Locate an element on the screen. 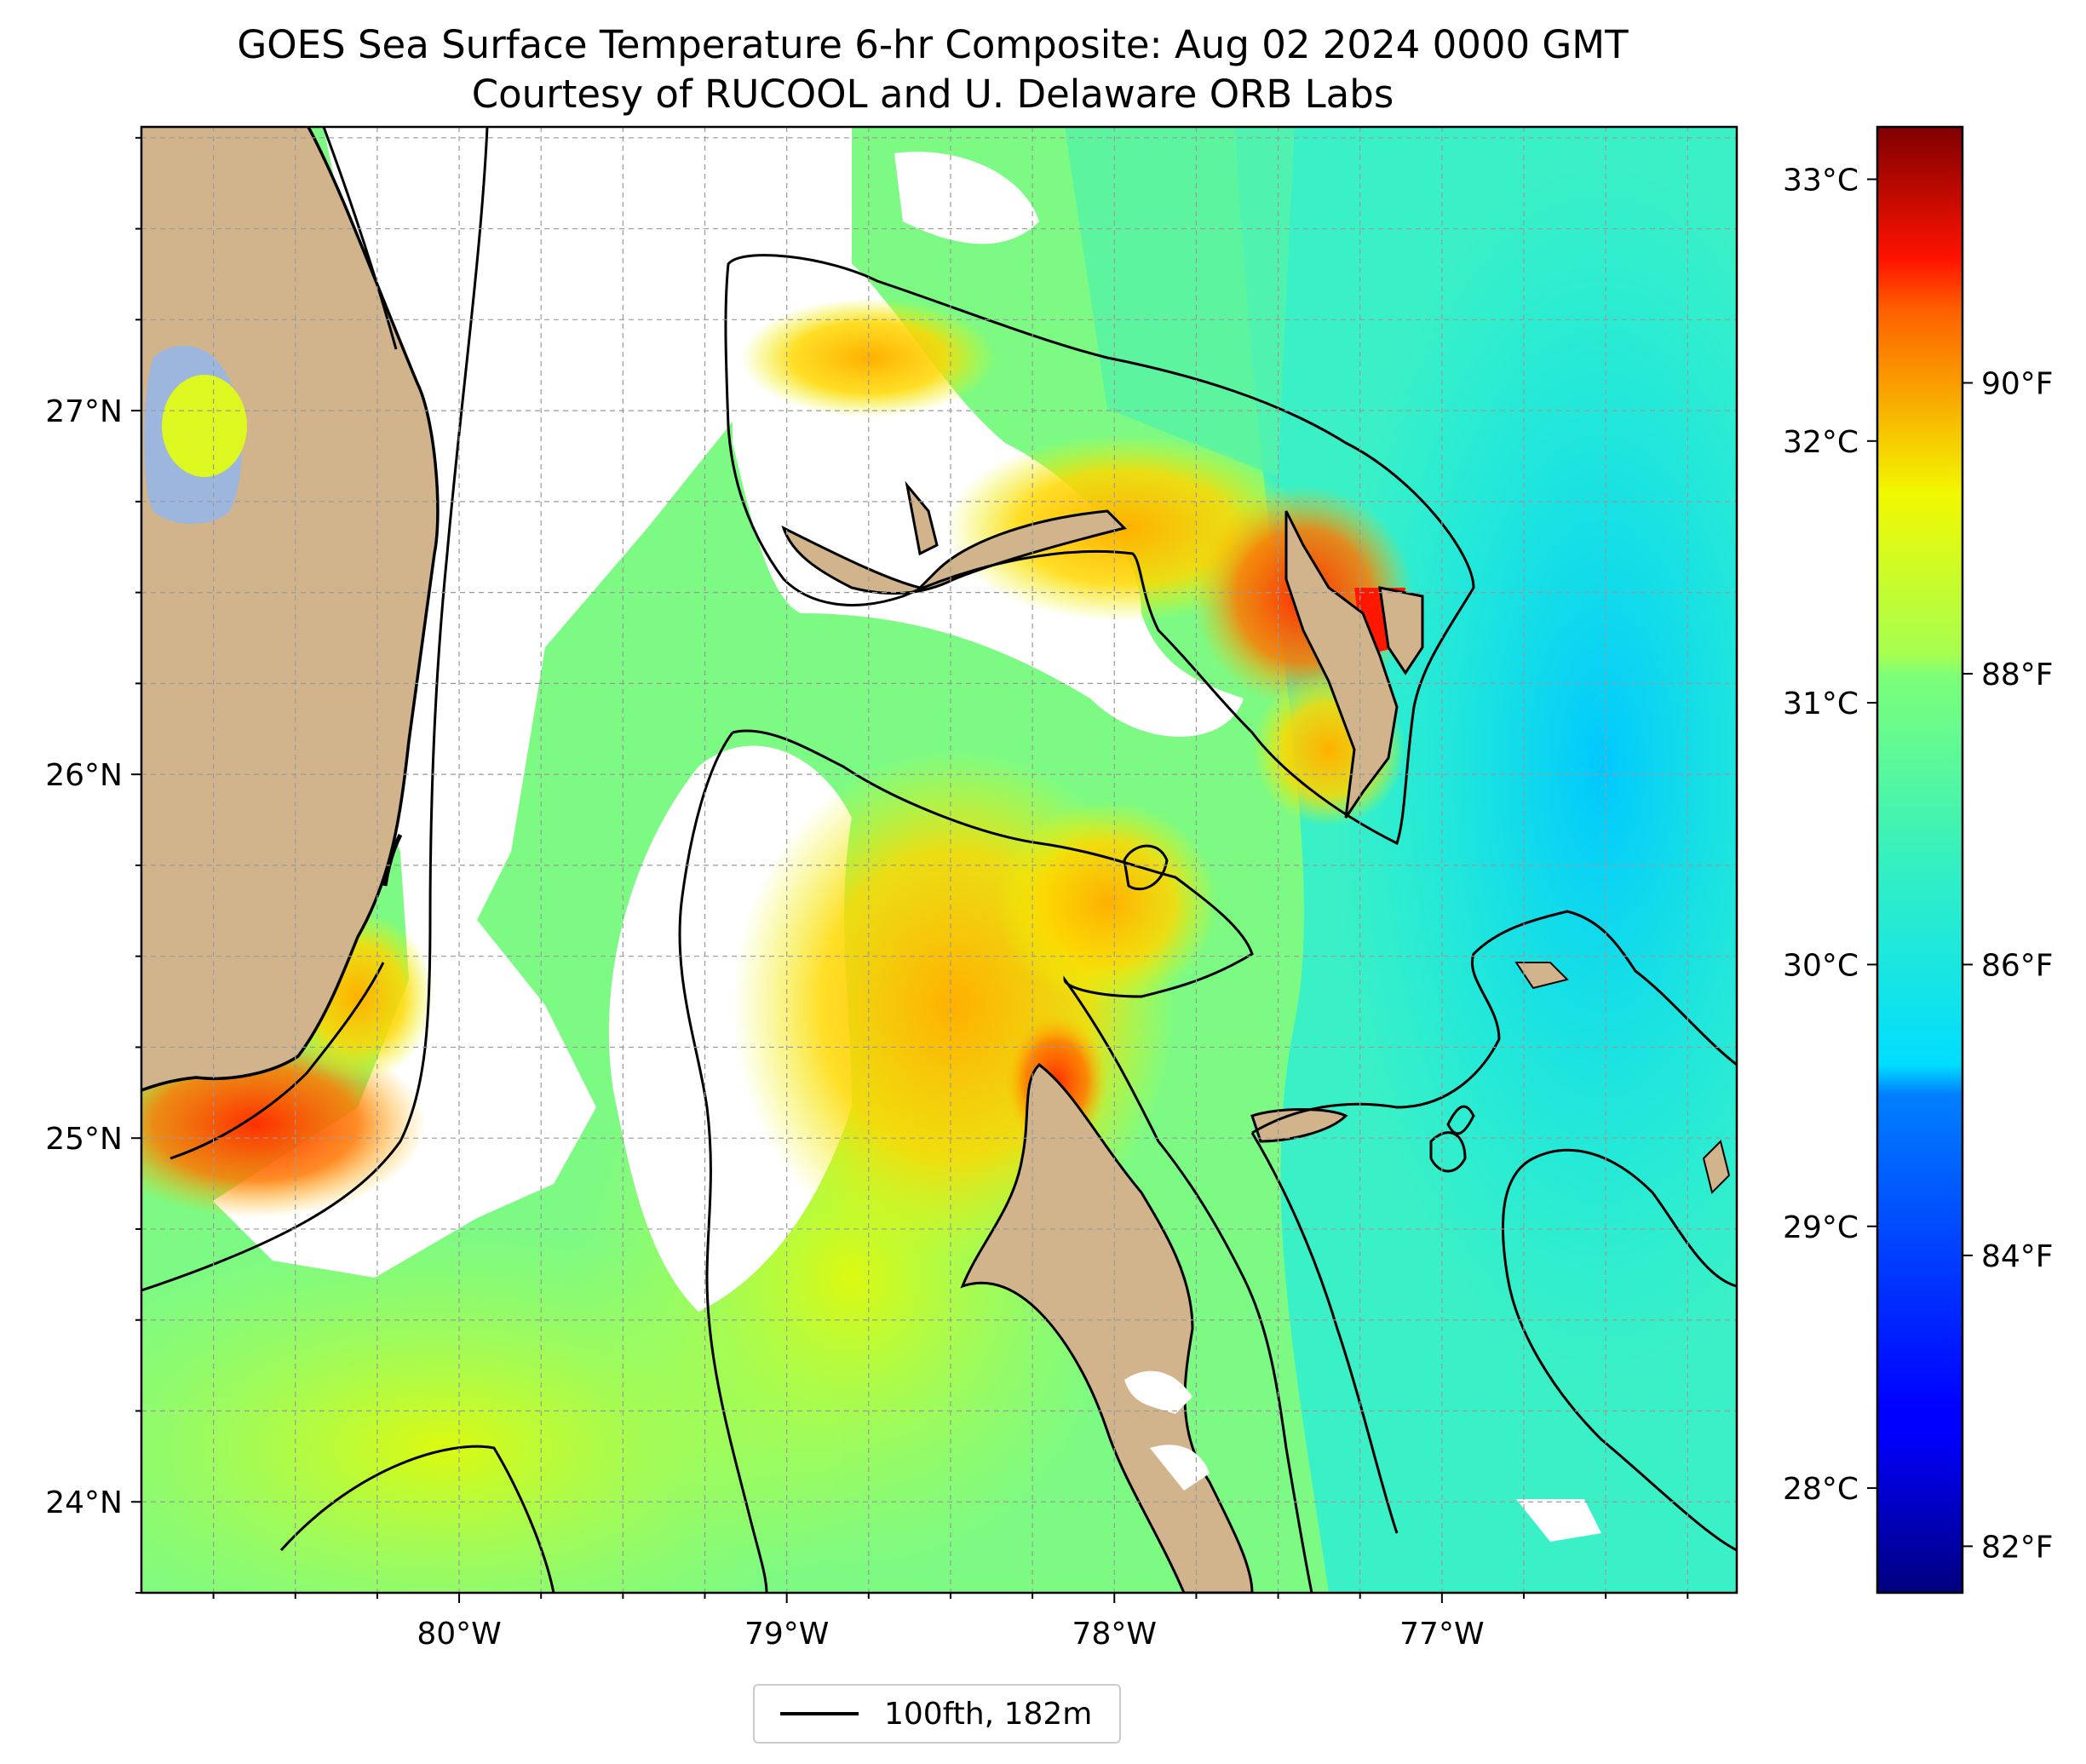 The width and height of the screenshot is (2086, 1764). new-providence-island is located at coordinates (1299, 1125).